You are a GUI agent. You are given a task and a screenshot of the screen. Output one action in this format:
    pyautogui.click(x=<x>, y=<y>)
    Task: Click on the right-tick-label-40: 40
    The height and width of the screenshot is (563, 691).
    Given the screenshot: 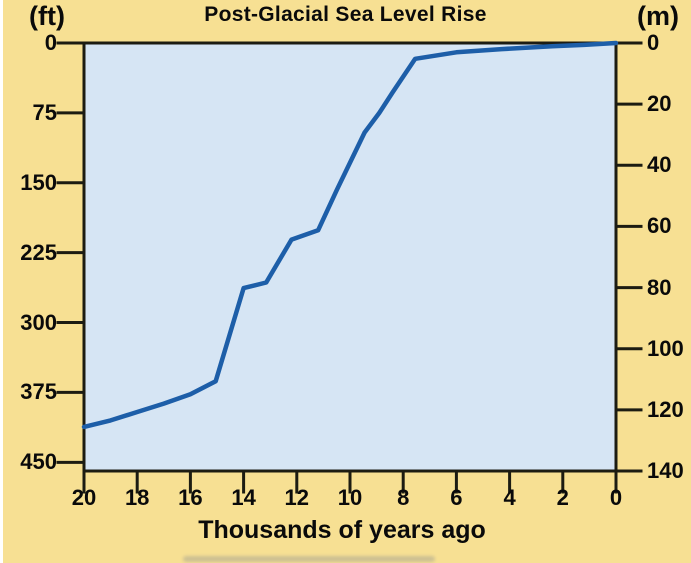 What is the action you would take?
    pyautogui.click(x=659, y=165)
    